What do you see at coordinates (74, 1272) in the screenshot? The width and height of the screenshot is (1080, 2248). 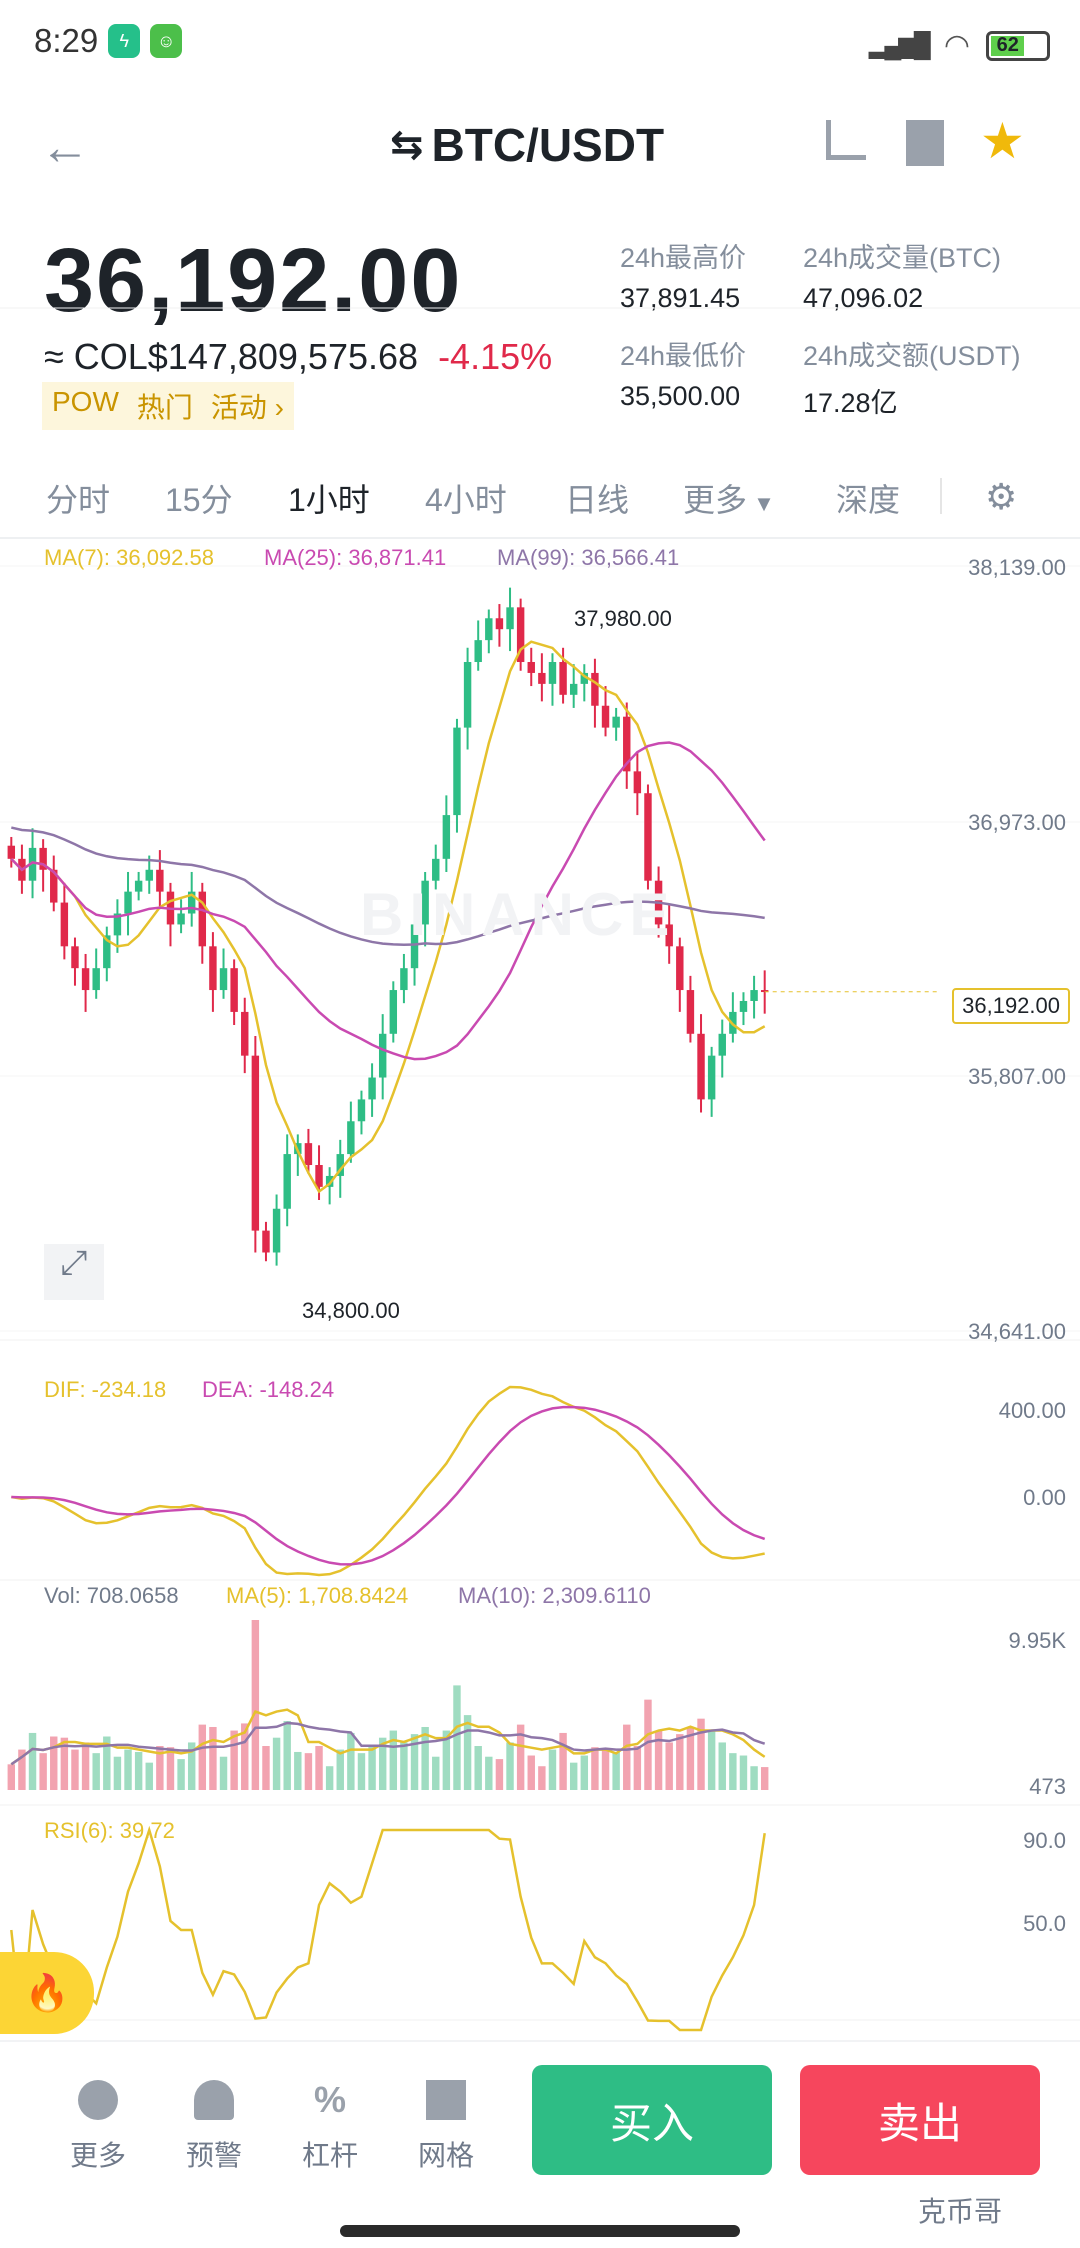 I see `fullscreen-icon: ⤢` at bounding box center [74, 1272].